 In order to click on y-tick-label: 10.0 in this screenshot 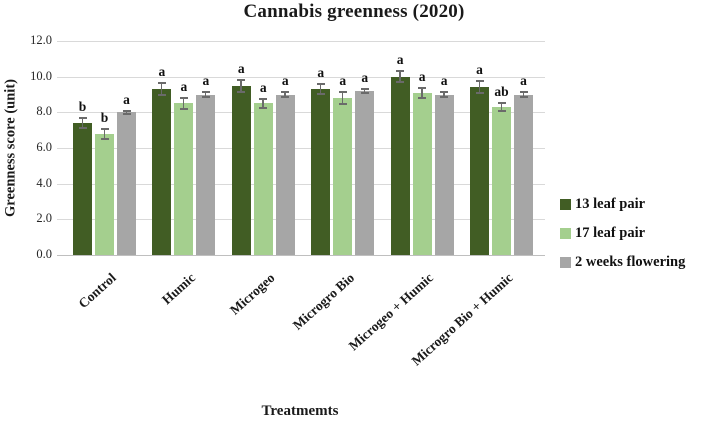, I will do `click(41, 75)`.